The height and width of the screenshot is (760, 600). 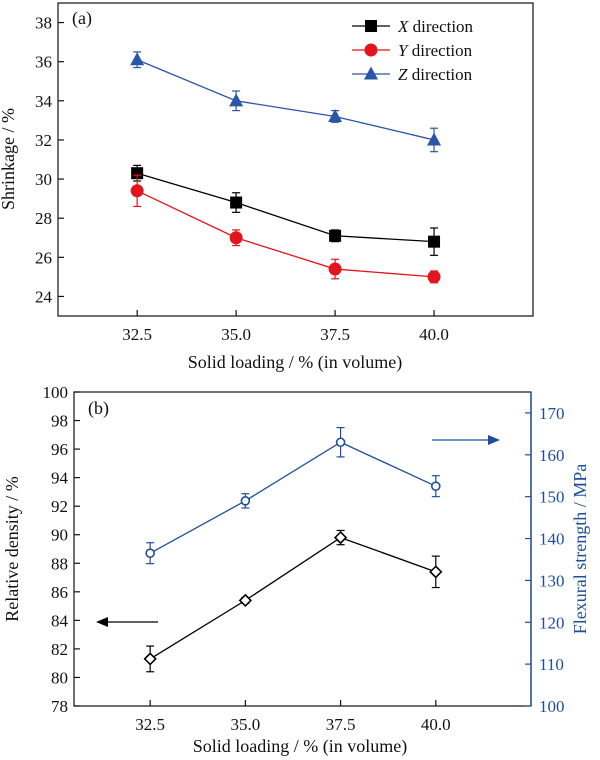 I want to click on panel-b-x-axis-label: Solid loading / % (in volume), so click(x=300, y=746).